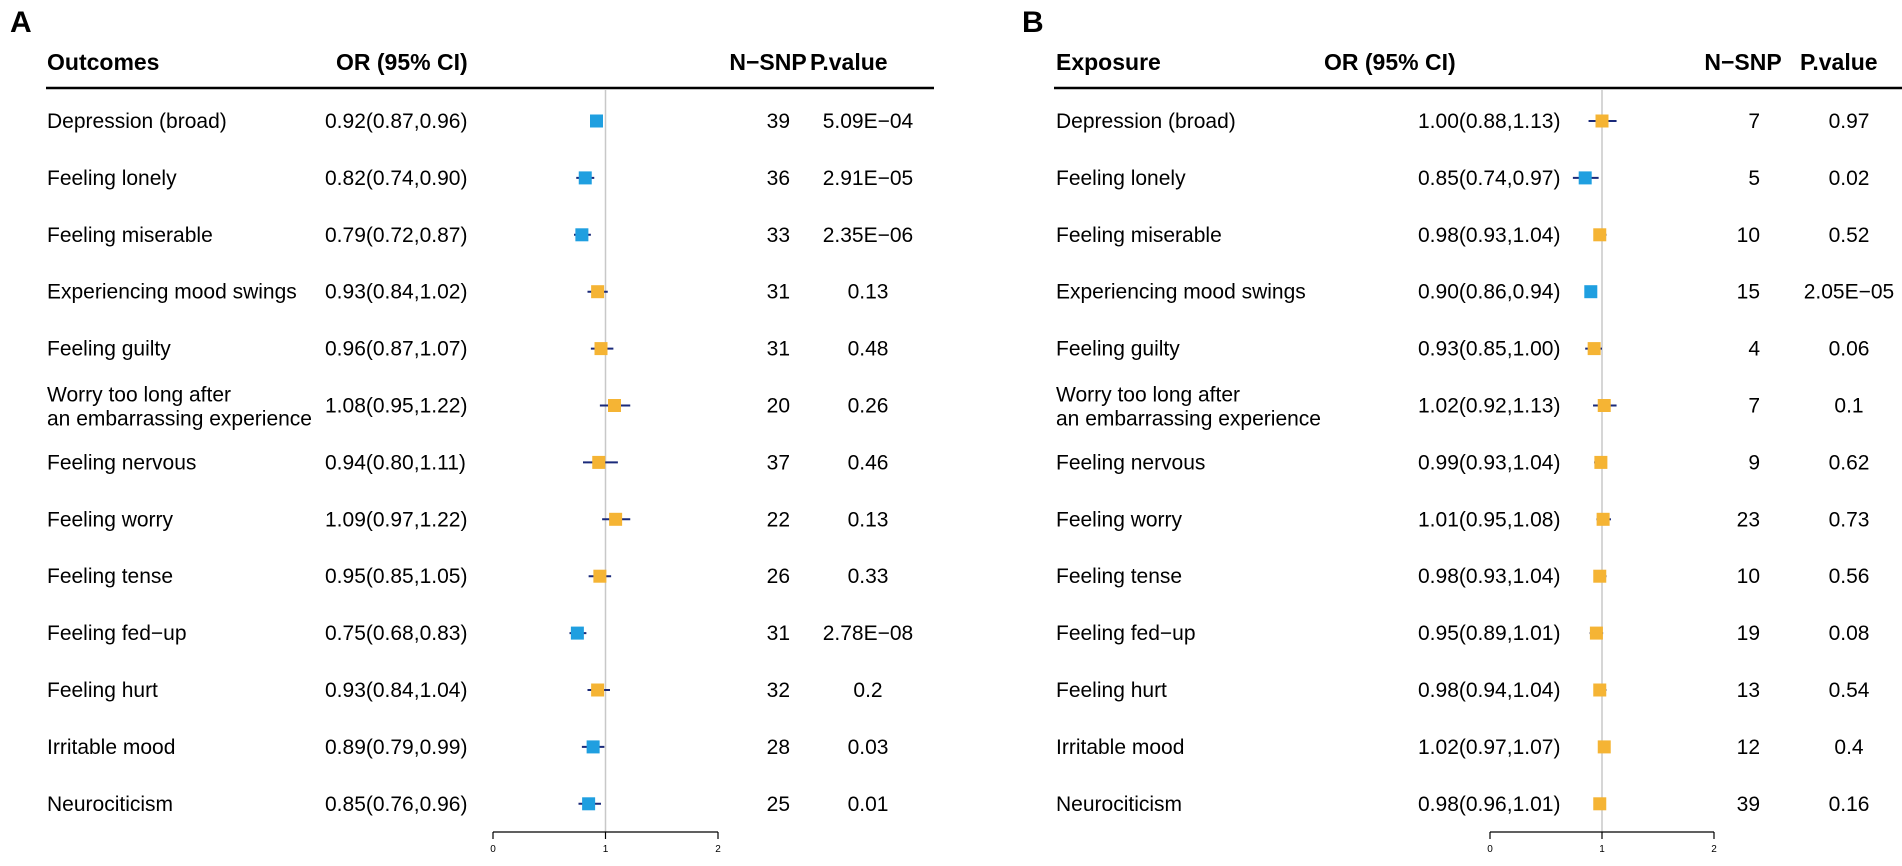  What do you see at coordinates (110, 576) in the screenshot?
I see `panel-a-row-9-label: Feeling tense` at bounding box center [110, 576].